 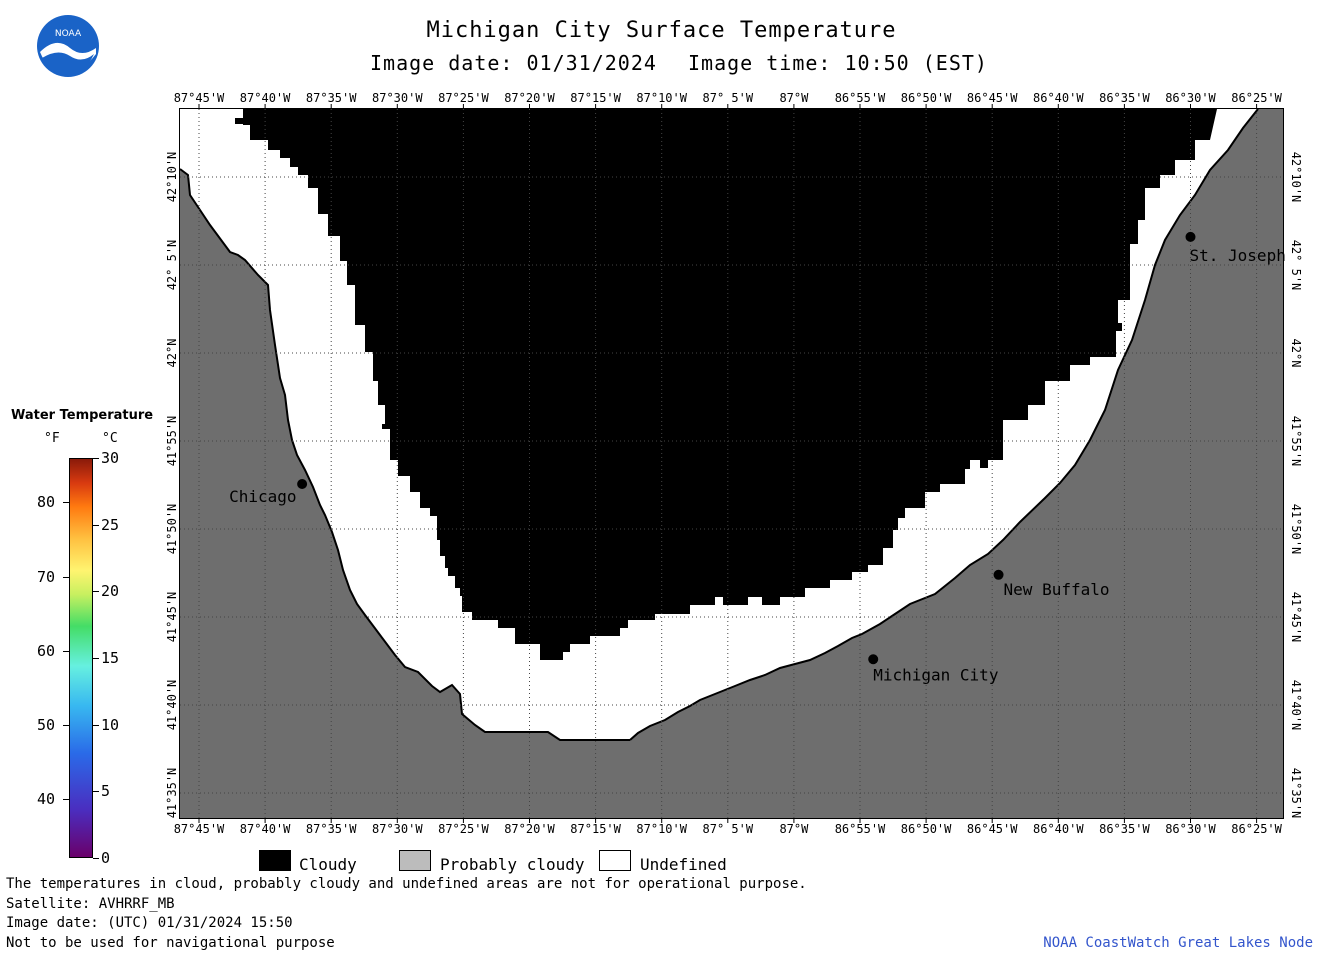 I want to click on lat-label-right: 42°10'N, so click(x=1296, y=177).